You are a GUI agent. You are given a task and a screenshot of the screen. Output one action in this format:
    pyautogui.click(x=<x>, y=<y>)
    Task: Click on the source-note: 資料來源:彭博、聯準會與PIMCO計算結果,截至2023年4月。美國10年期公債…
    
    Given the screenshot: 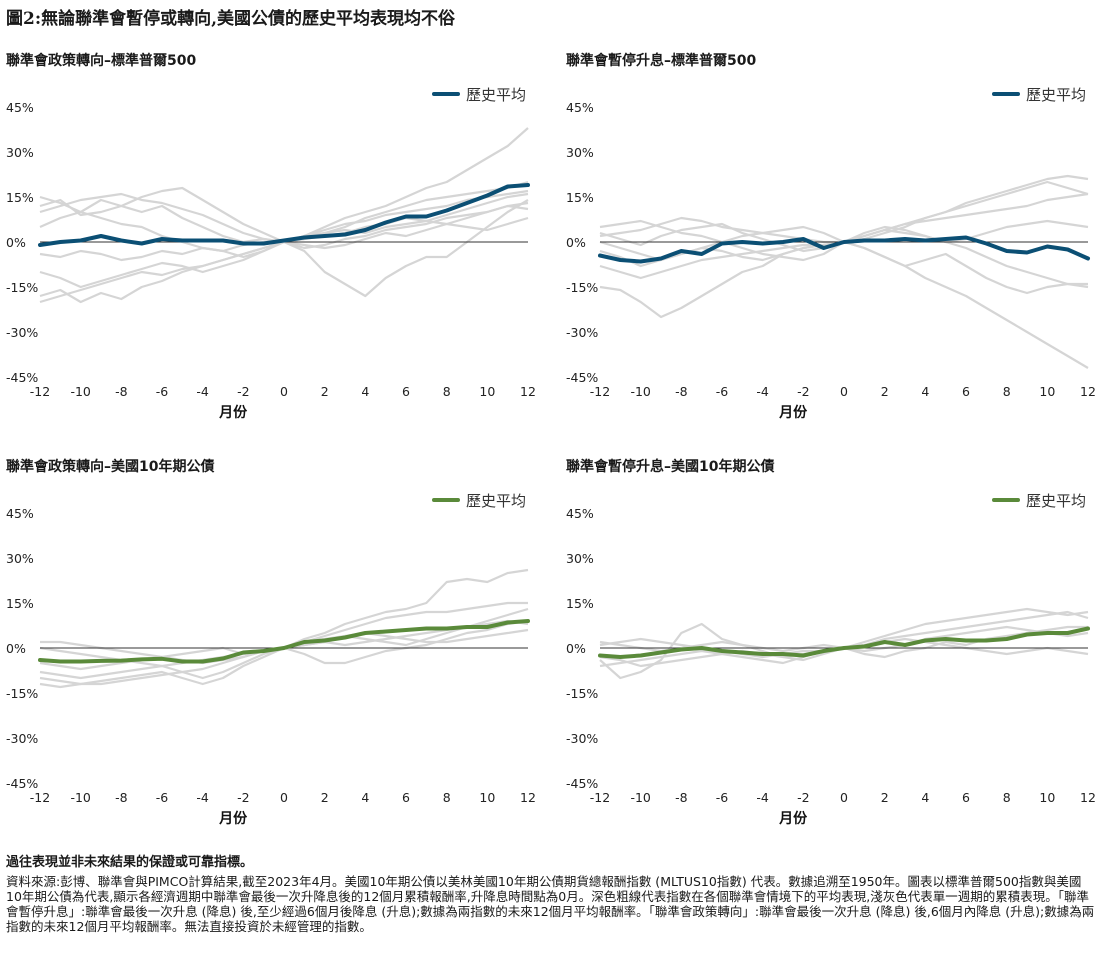 What is the action you would take?
    pyautogui.click(x=550, y=904)
    